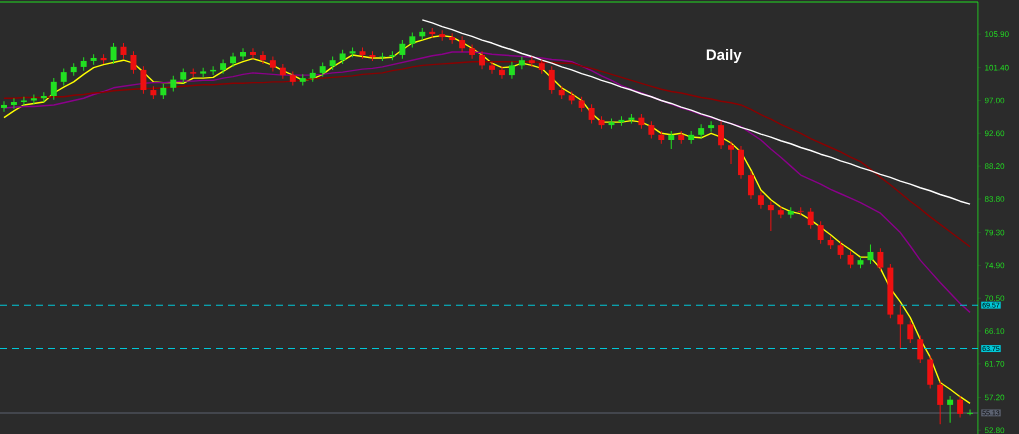 Image resolution: width=1019 pixels, height=434 pixels. Describe the element at coordinates (994, 397) in the screenshot. I see `y-tick-label: 57.20` at that location.